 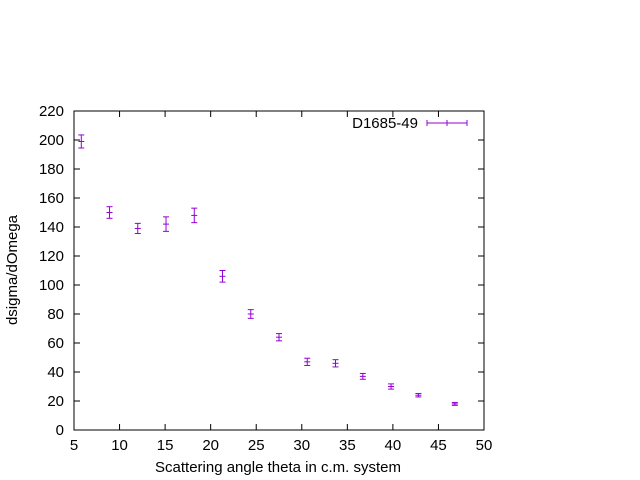 What do you see at coordinates (74, 445) in the screenshot?
I see `x-tick-label: 5` at bounding box center [74, 445].